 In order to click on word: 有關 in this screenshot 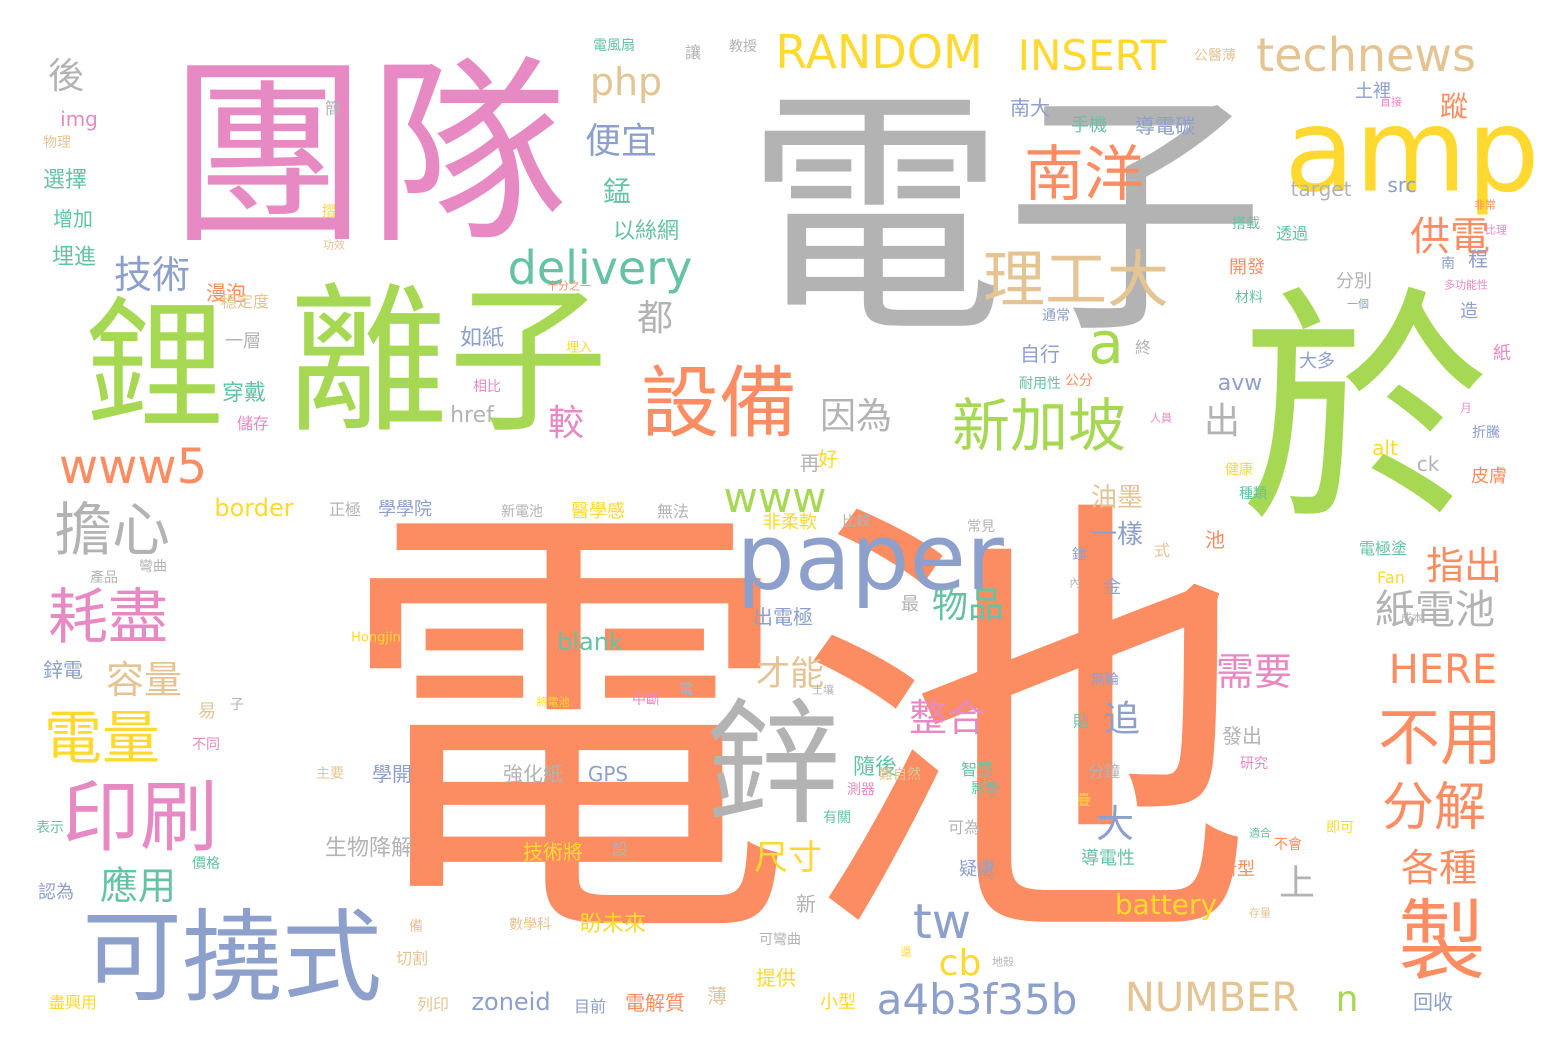, I will do `click(837, 818)`.